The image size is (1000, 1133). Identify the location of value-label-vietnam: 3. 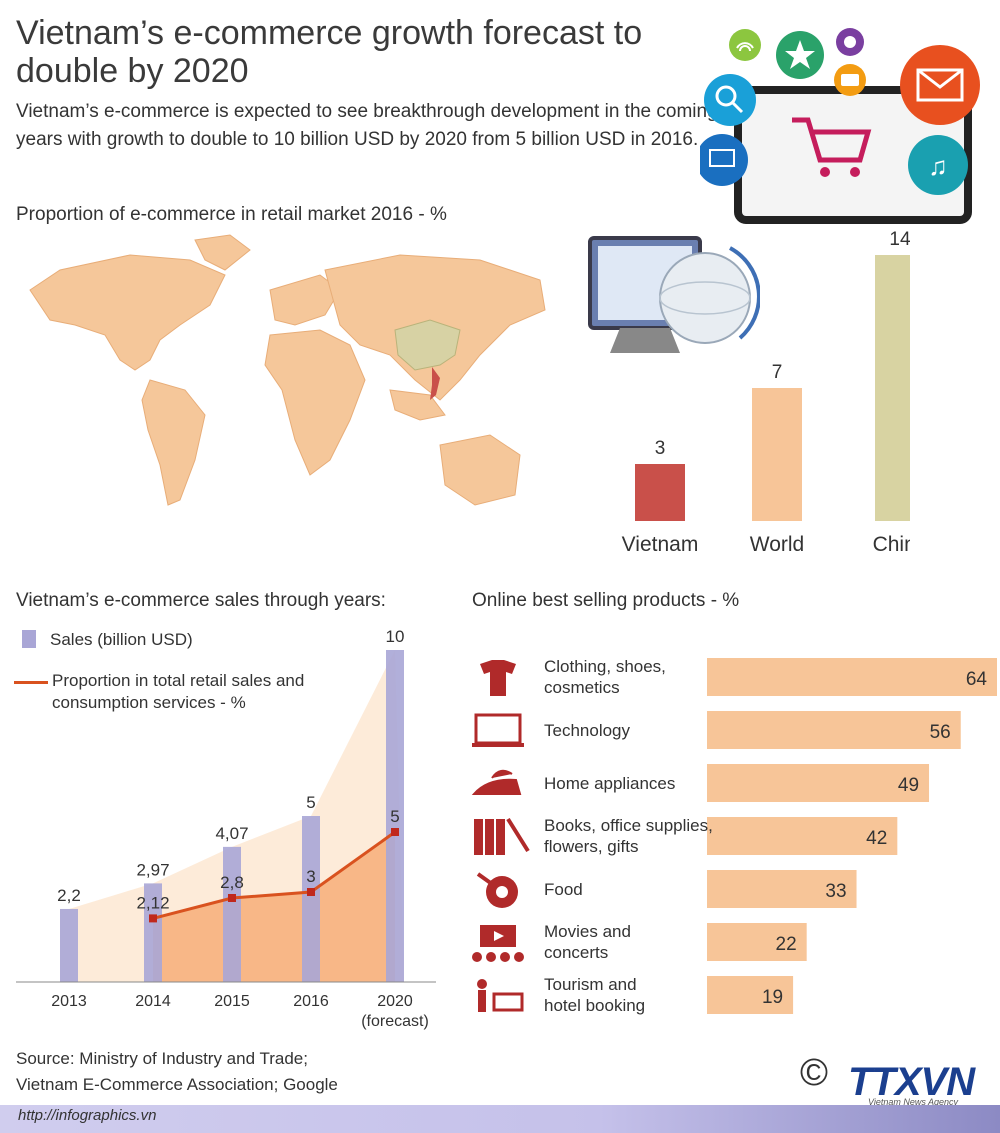
(660, 448).